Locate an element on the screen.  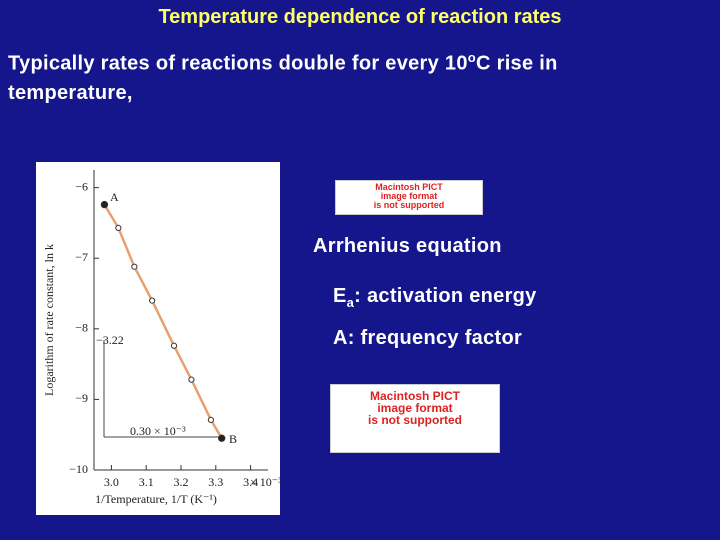
y-tick-label: −7 is located at coordinates (81, 257).